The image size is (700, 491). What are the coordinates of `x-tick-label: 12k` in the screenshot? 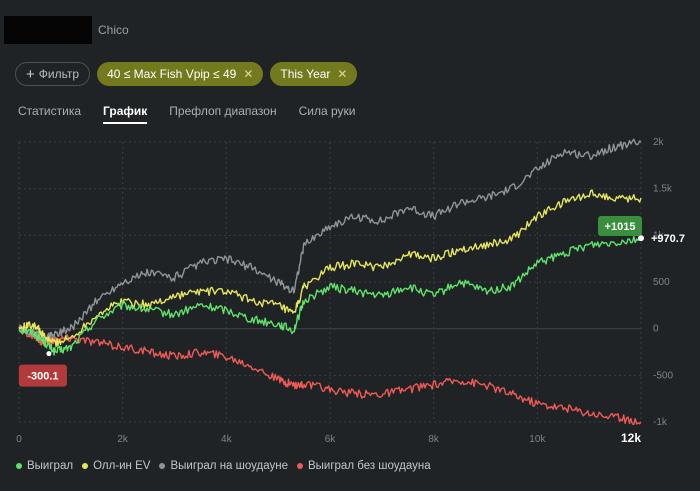 It's located at (631, 438).